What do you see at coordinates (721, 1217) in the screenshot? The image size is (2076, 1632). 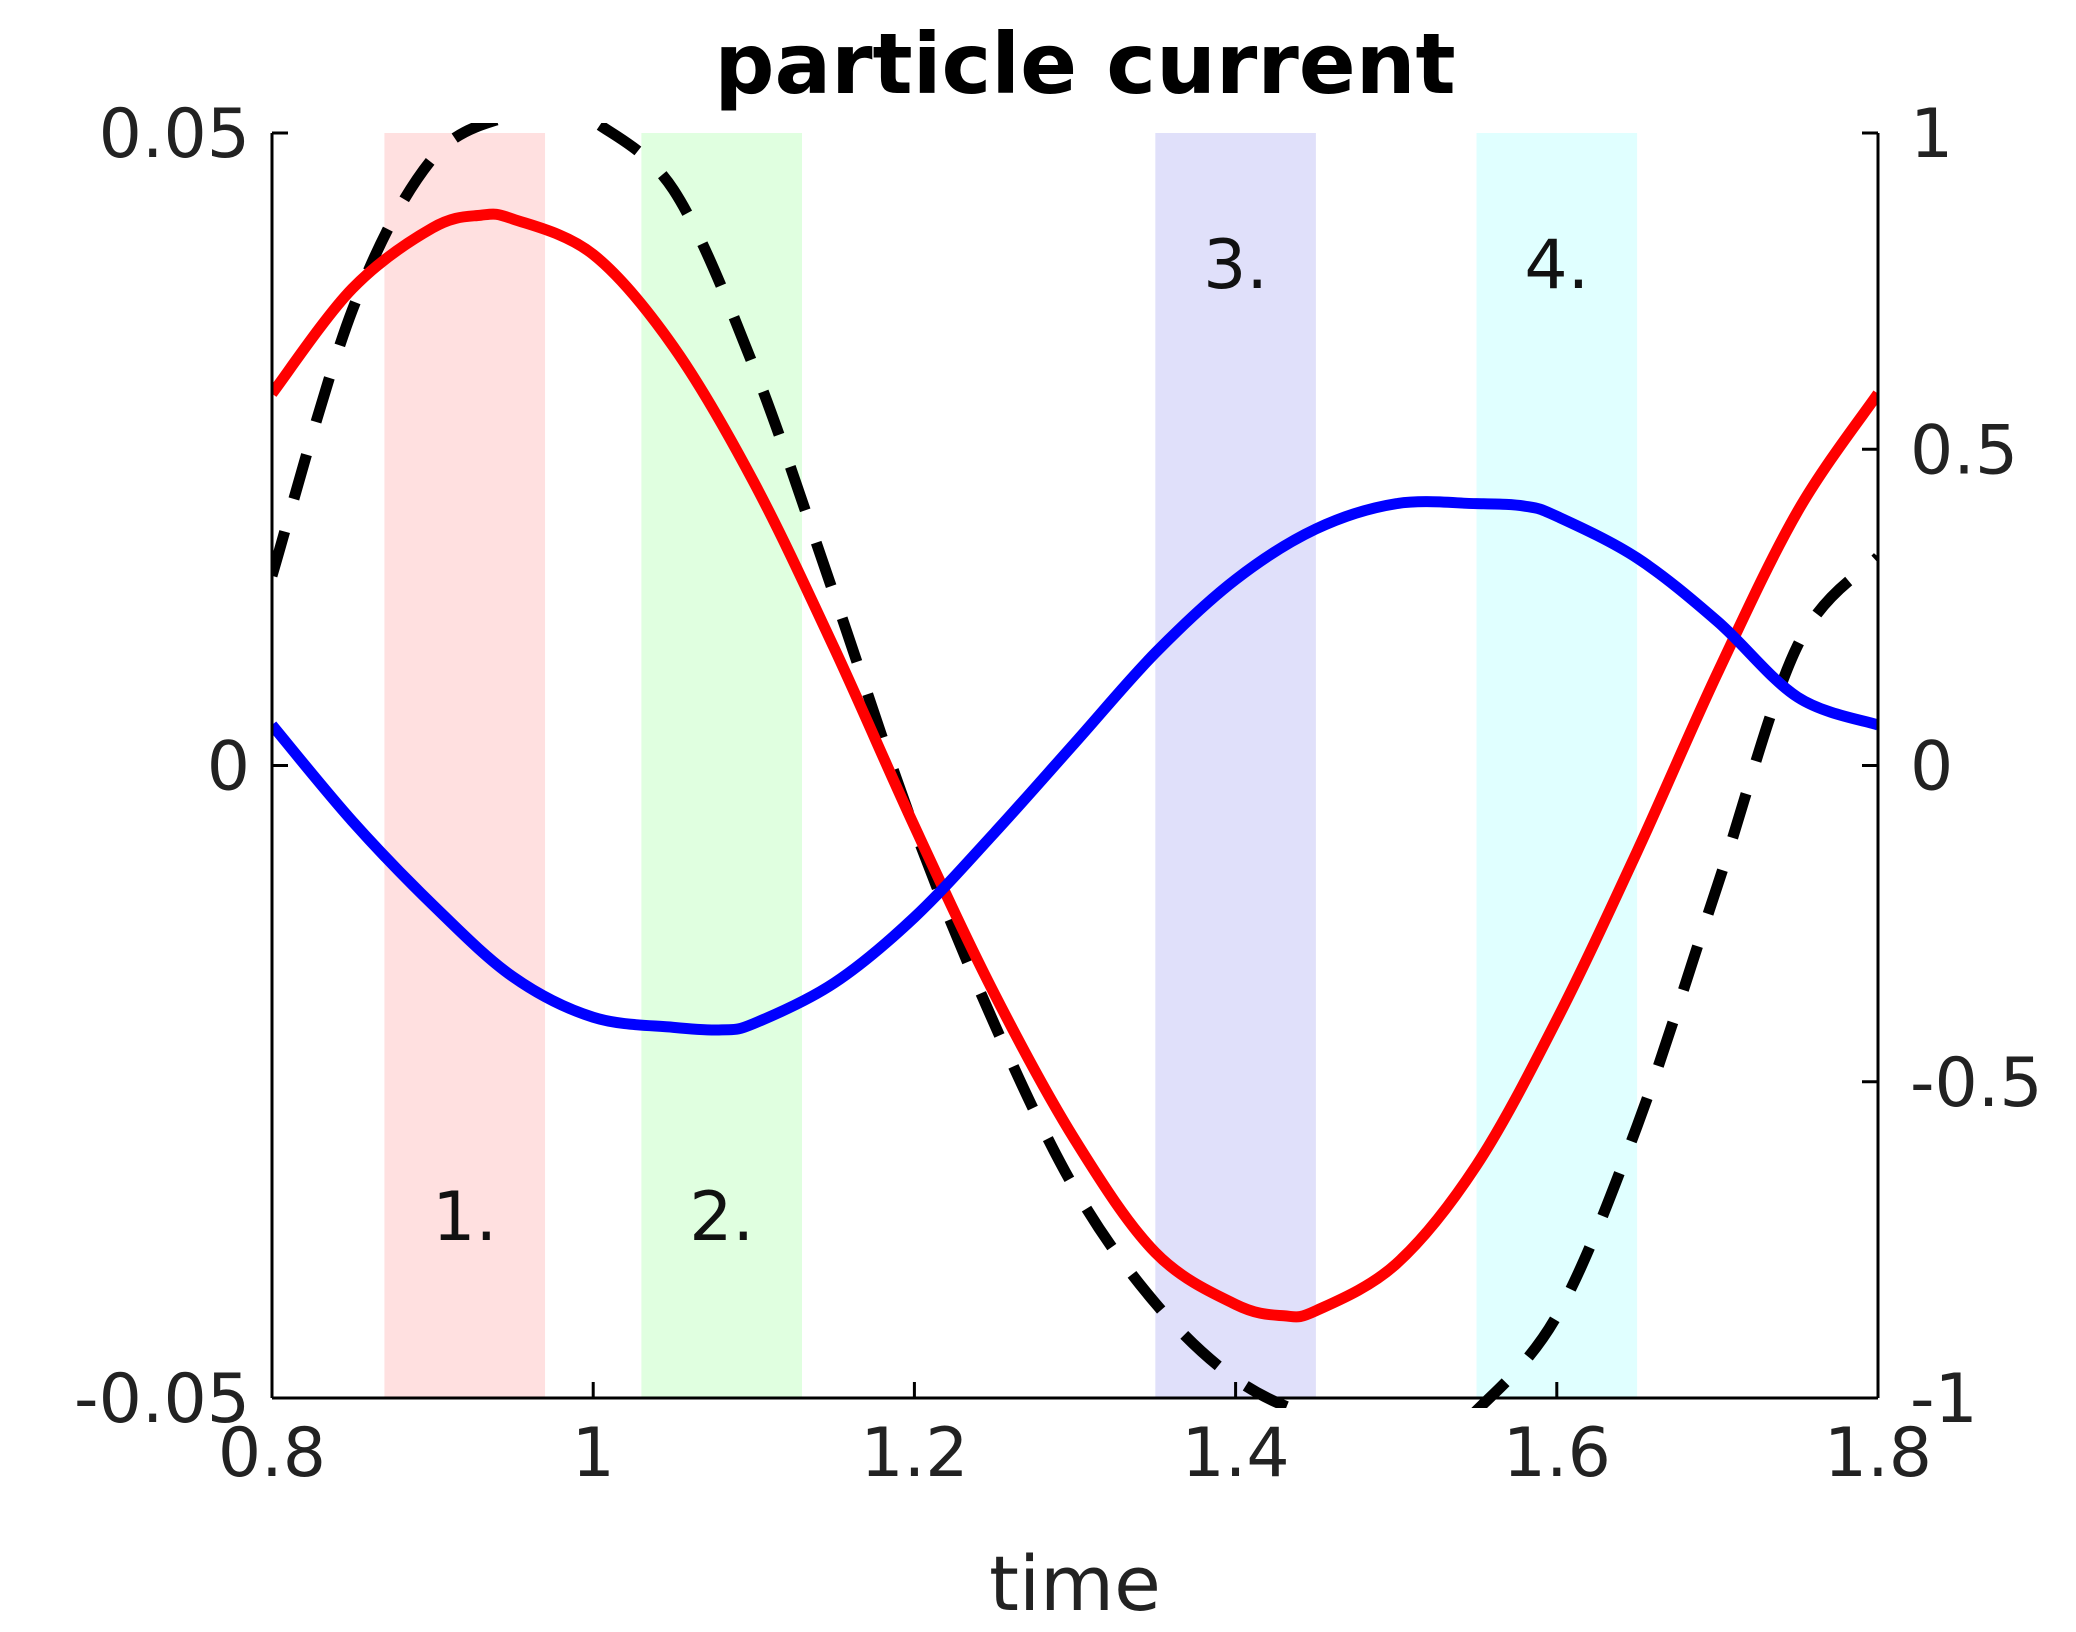 I see `band-label-2: 2.` at bounding box center [721, 1217].